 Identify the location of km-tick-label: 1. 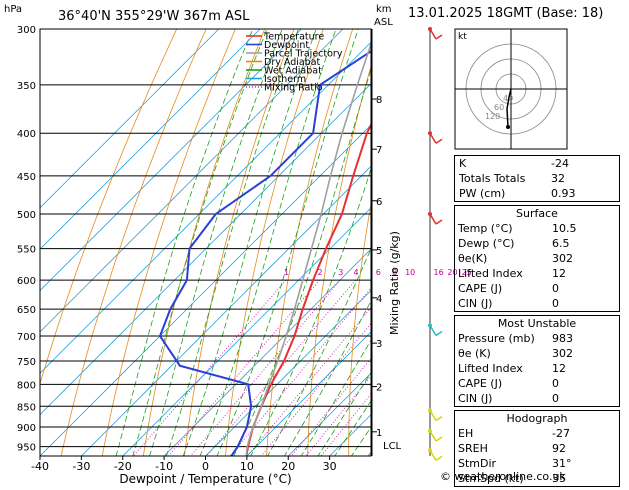
(379, 433).